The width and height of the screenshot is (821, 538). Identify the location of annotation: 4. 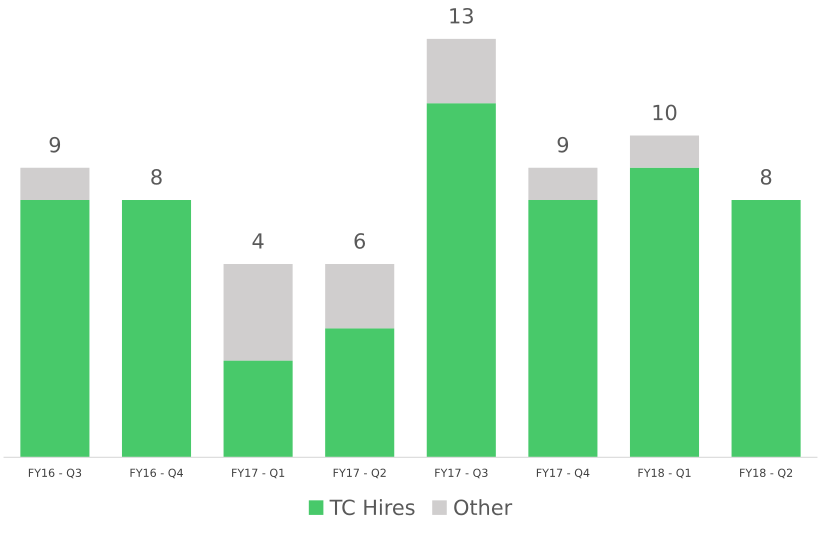
(258, 241).